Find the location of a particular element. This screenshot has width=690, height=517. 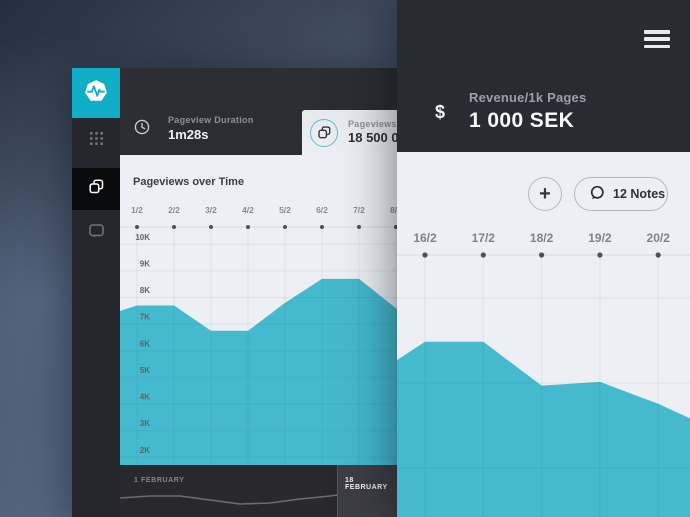

pulse-logo-icon is located at coordinates (96, 93).